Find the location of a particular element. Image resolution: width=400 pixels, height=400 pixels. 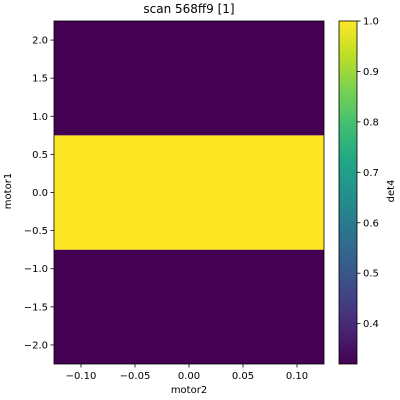

x-tick-label: 0.10 is located at coordinates (297, 376).